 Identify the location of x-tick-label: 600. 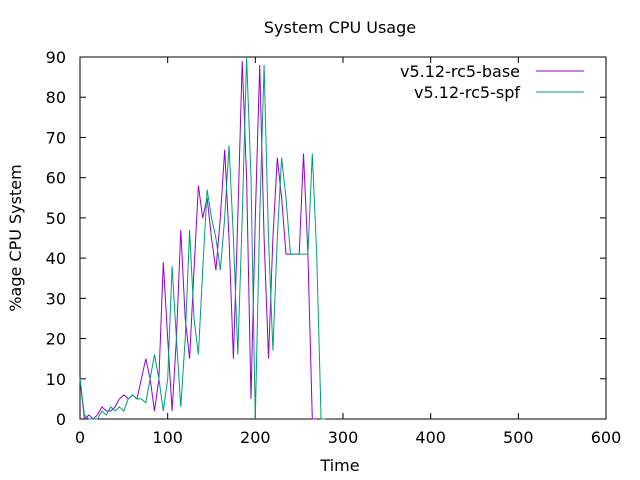
(606, 437).